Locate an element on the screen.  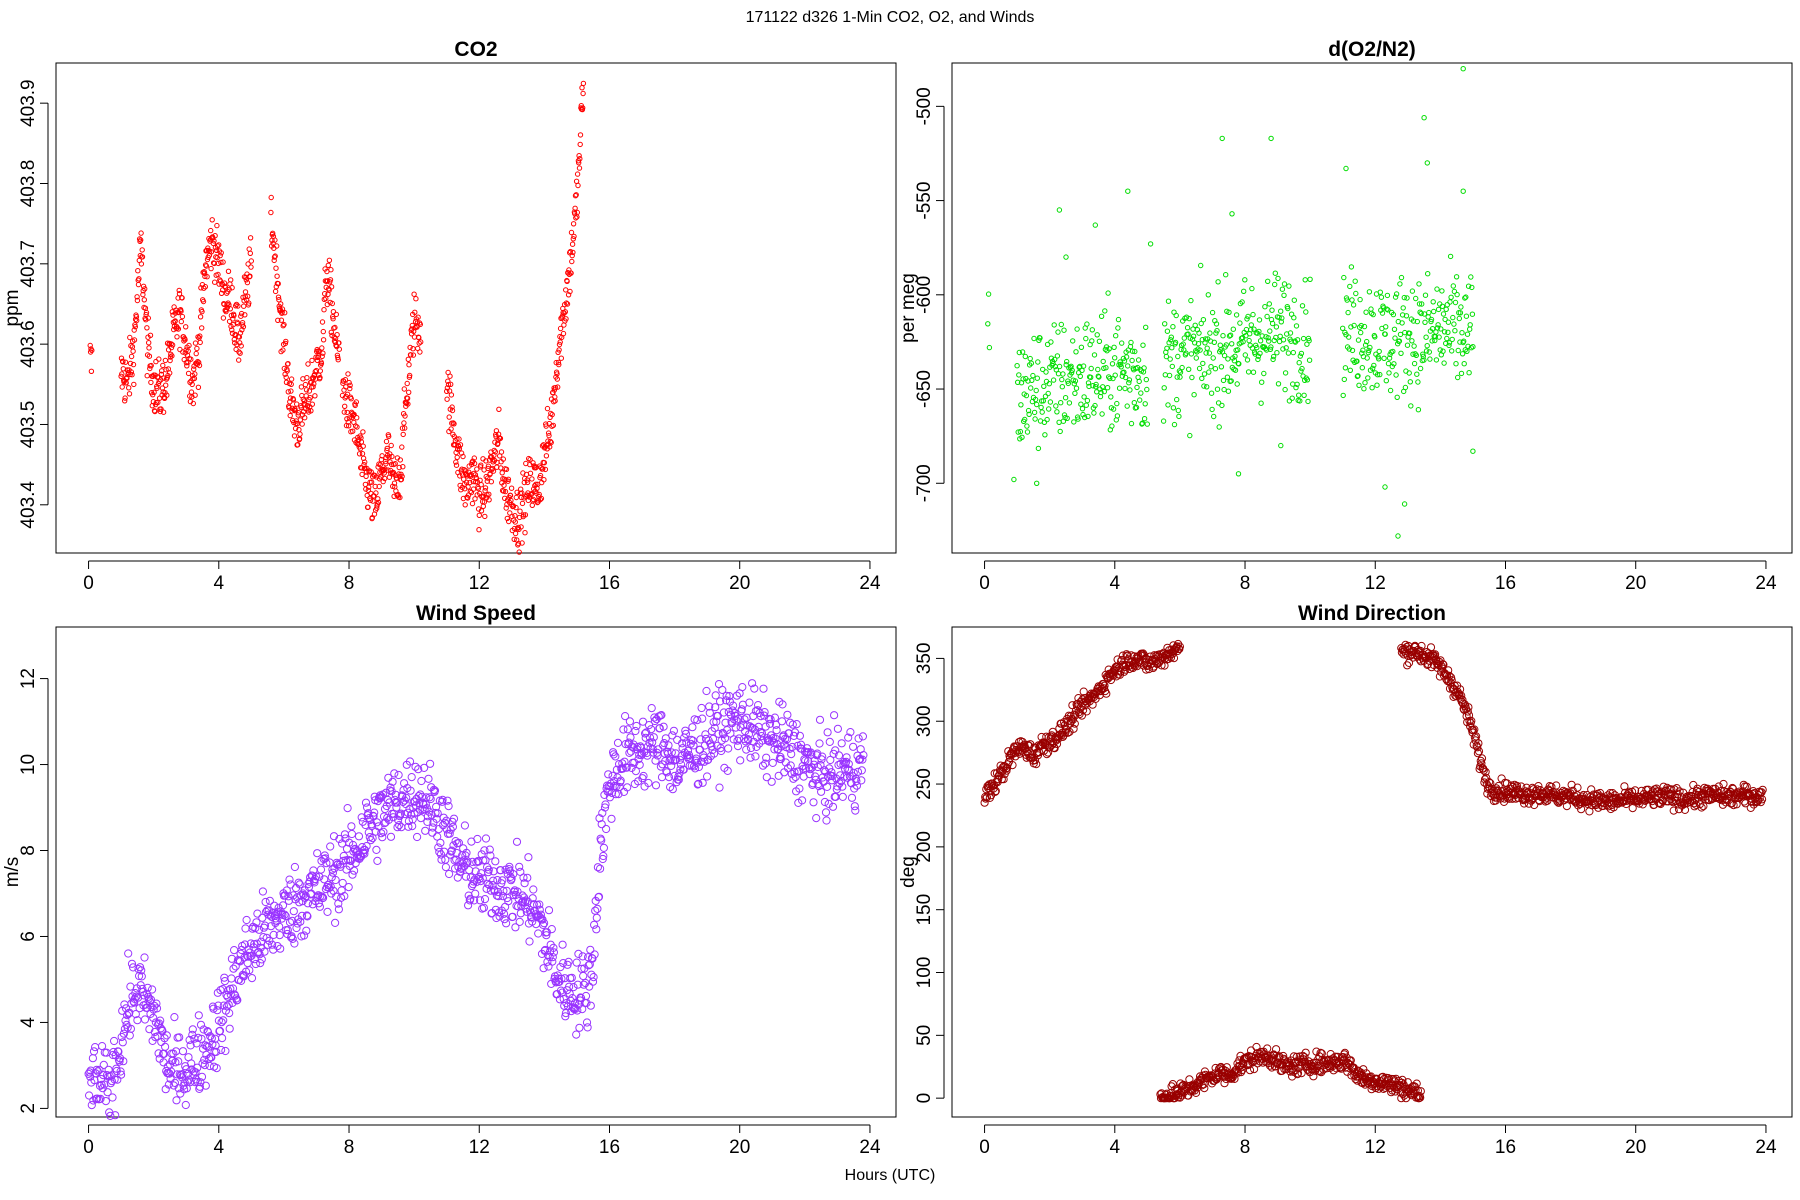
wind-direction-y-tick-label: 200 is located at coordinates (924, 847).